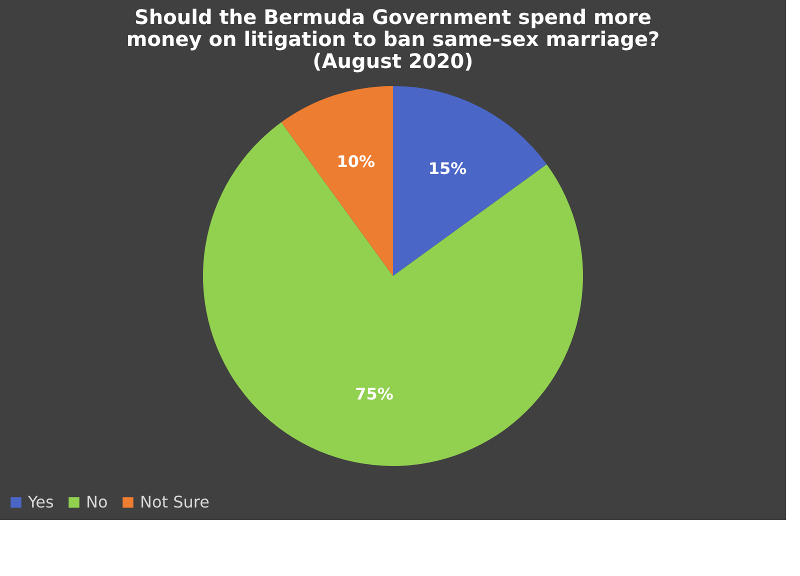 The image size is (800, 576). What do you see at coordinates (393, 39) in the screenshot?
I see `chart-title: Should the Bermuda Government spend more money on litigation to ban same-sex marriage? (August 2020)` at bounding box center [393, 39].